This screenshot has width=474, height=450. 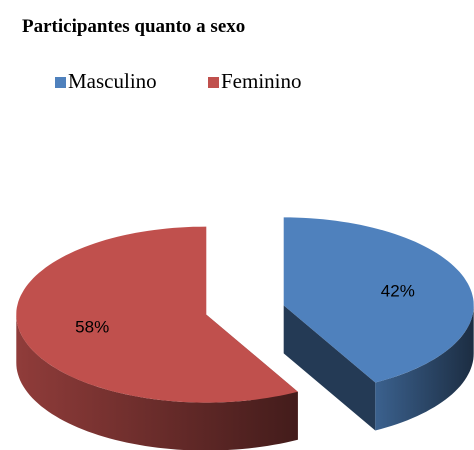 I want to click on data-label: 42%, so click(x=398, y=290).